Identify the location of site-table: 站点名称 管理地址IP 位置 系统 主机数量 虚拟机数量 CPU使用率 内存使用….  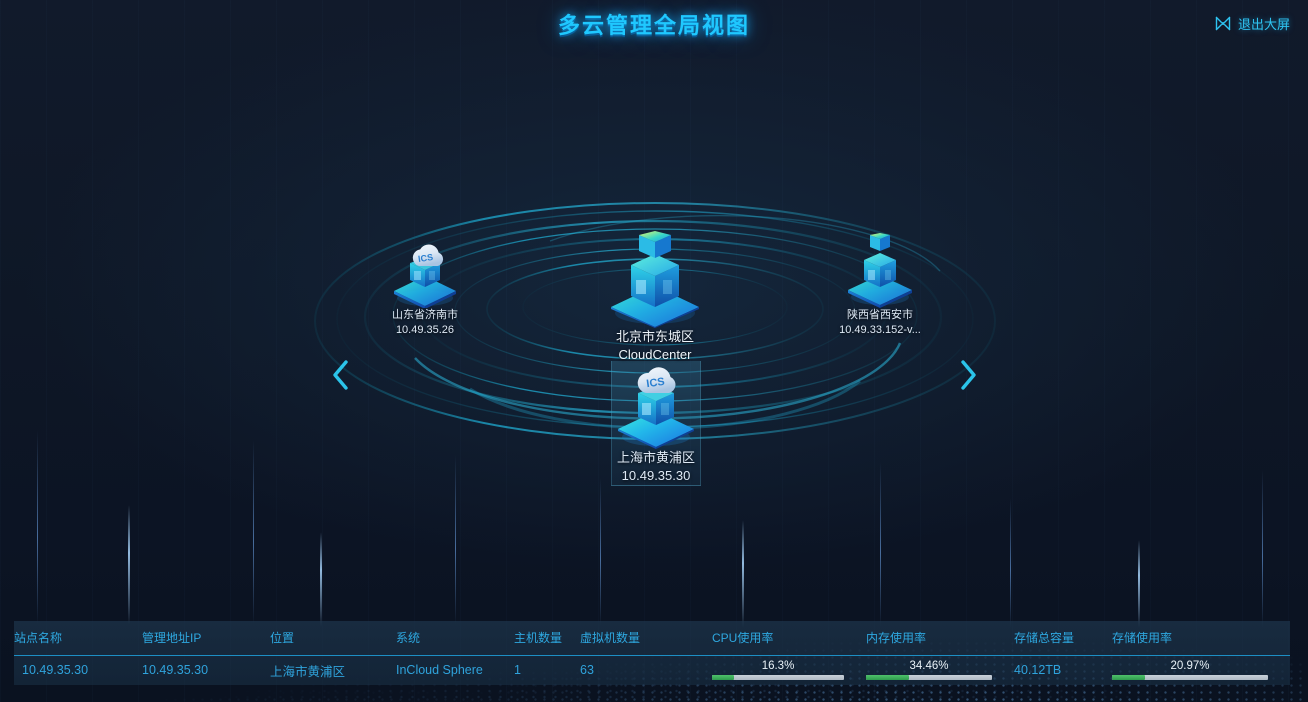
(652, 653).